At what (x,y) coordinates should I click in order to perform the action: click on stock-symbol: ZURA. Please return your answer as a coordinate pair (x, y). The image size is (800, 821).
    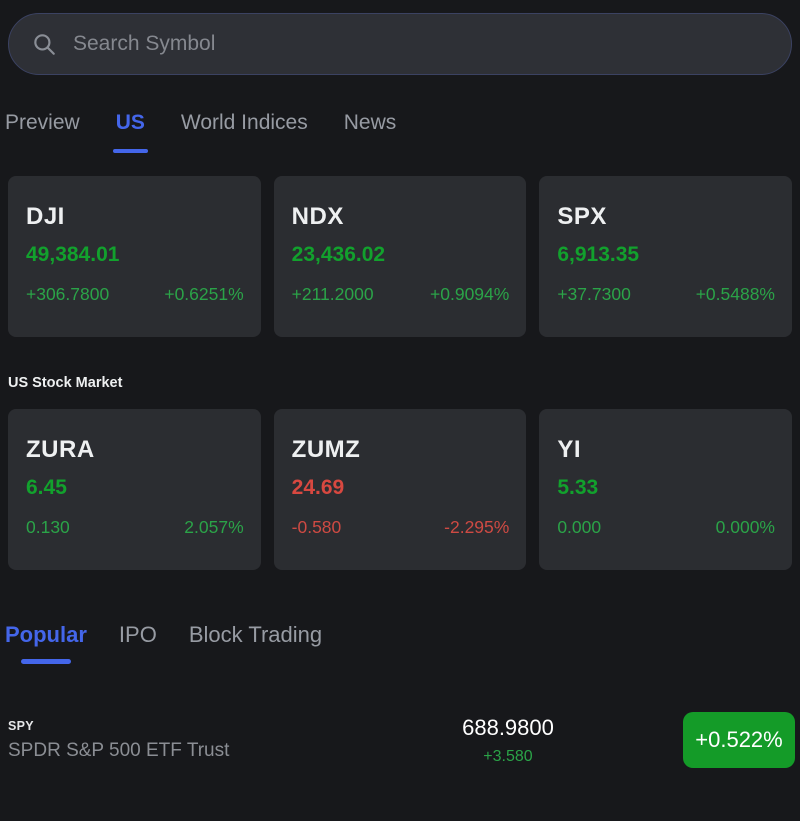
    Looking at the image, I should click on (60, 449).